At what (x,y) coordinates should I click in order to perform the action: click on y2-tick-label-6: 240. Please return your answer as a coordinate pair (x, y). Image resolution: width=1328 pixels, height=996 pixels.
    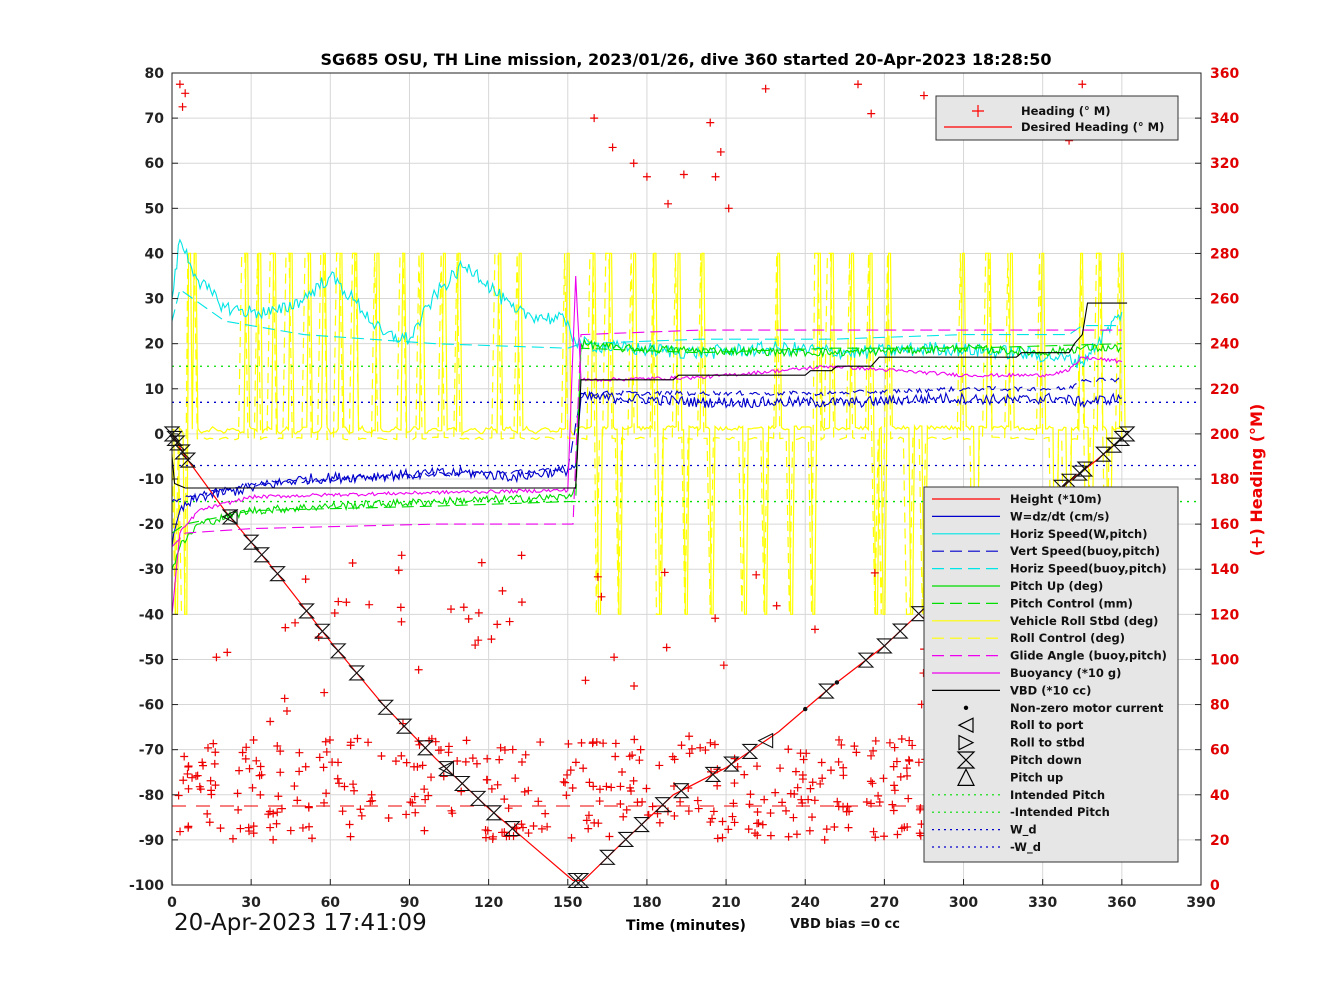
    Looking at the image, I should click on (1224, 345).